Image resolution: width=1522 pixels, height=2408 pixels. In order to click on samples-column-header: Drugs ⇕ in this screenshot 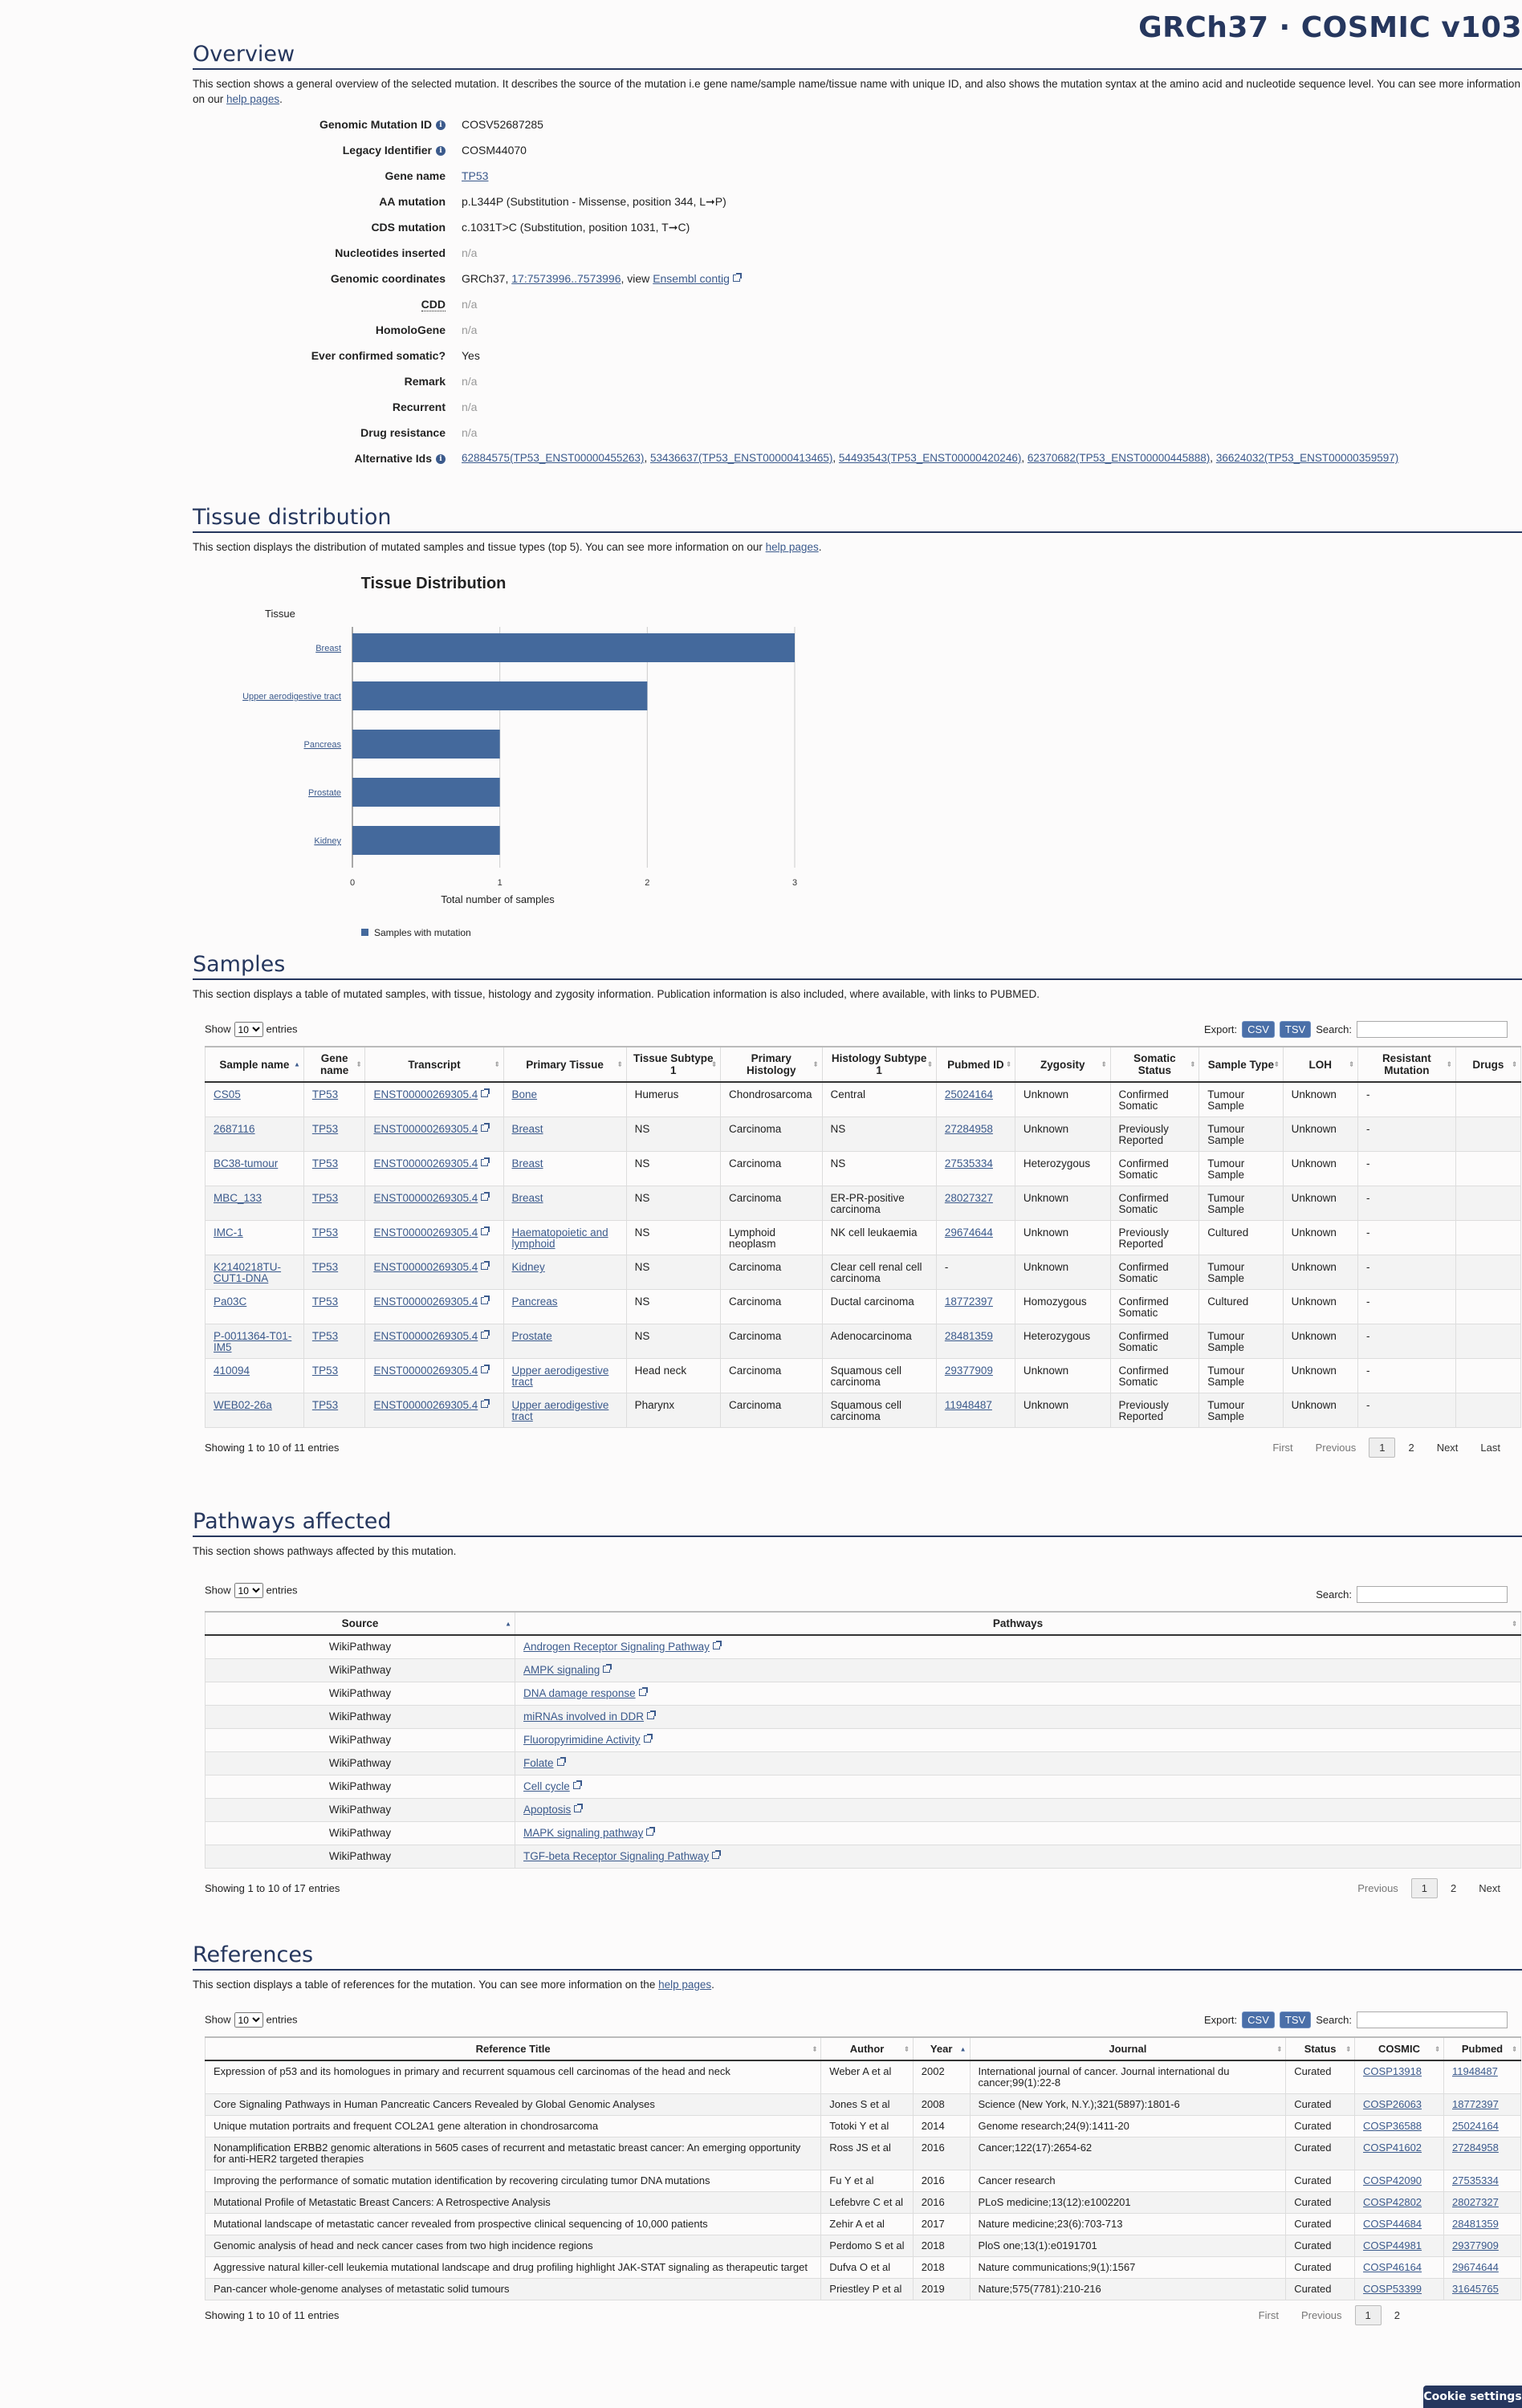, I will do `click(1489, 1064)`.